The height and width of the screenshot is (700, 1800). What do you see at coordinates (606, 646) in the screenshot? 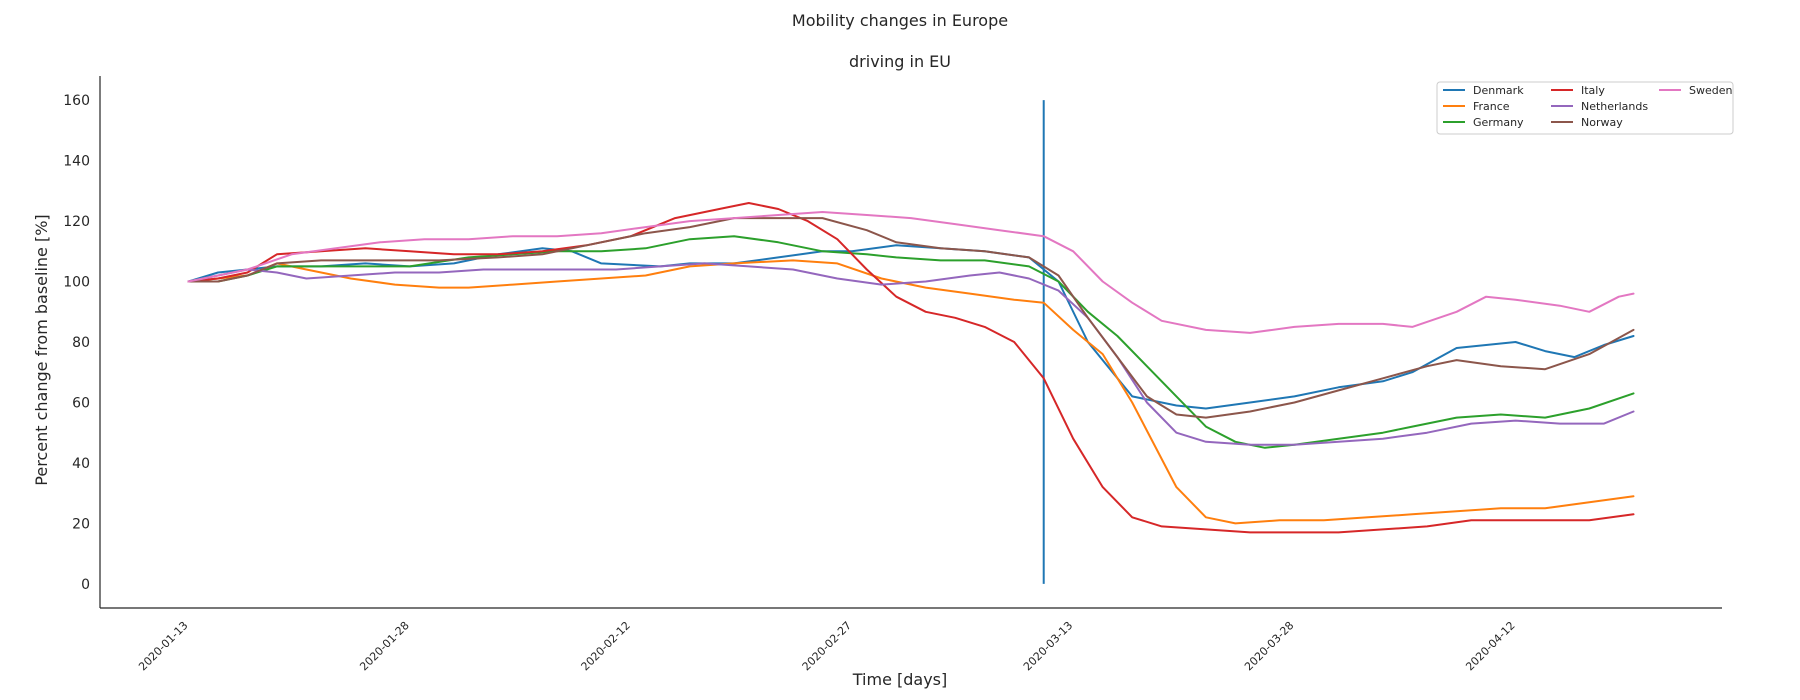
I see `x-tick-label: 2020-02-12` at bounding box center [606, 646].